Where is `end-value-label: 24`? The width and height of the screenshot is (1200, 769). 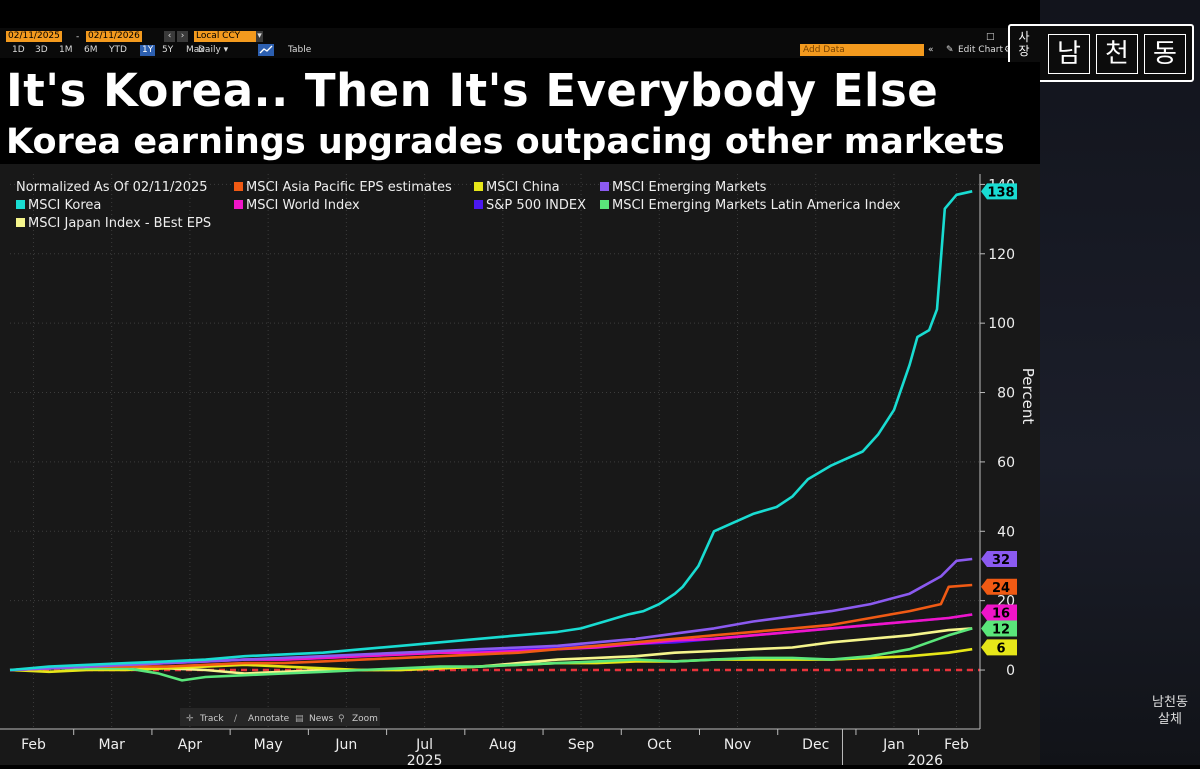 end-value-label: 24 is located at coordinates (1001, 588).